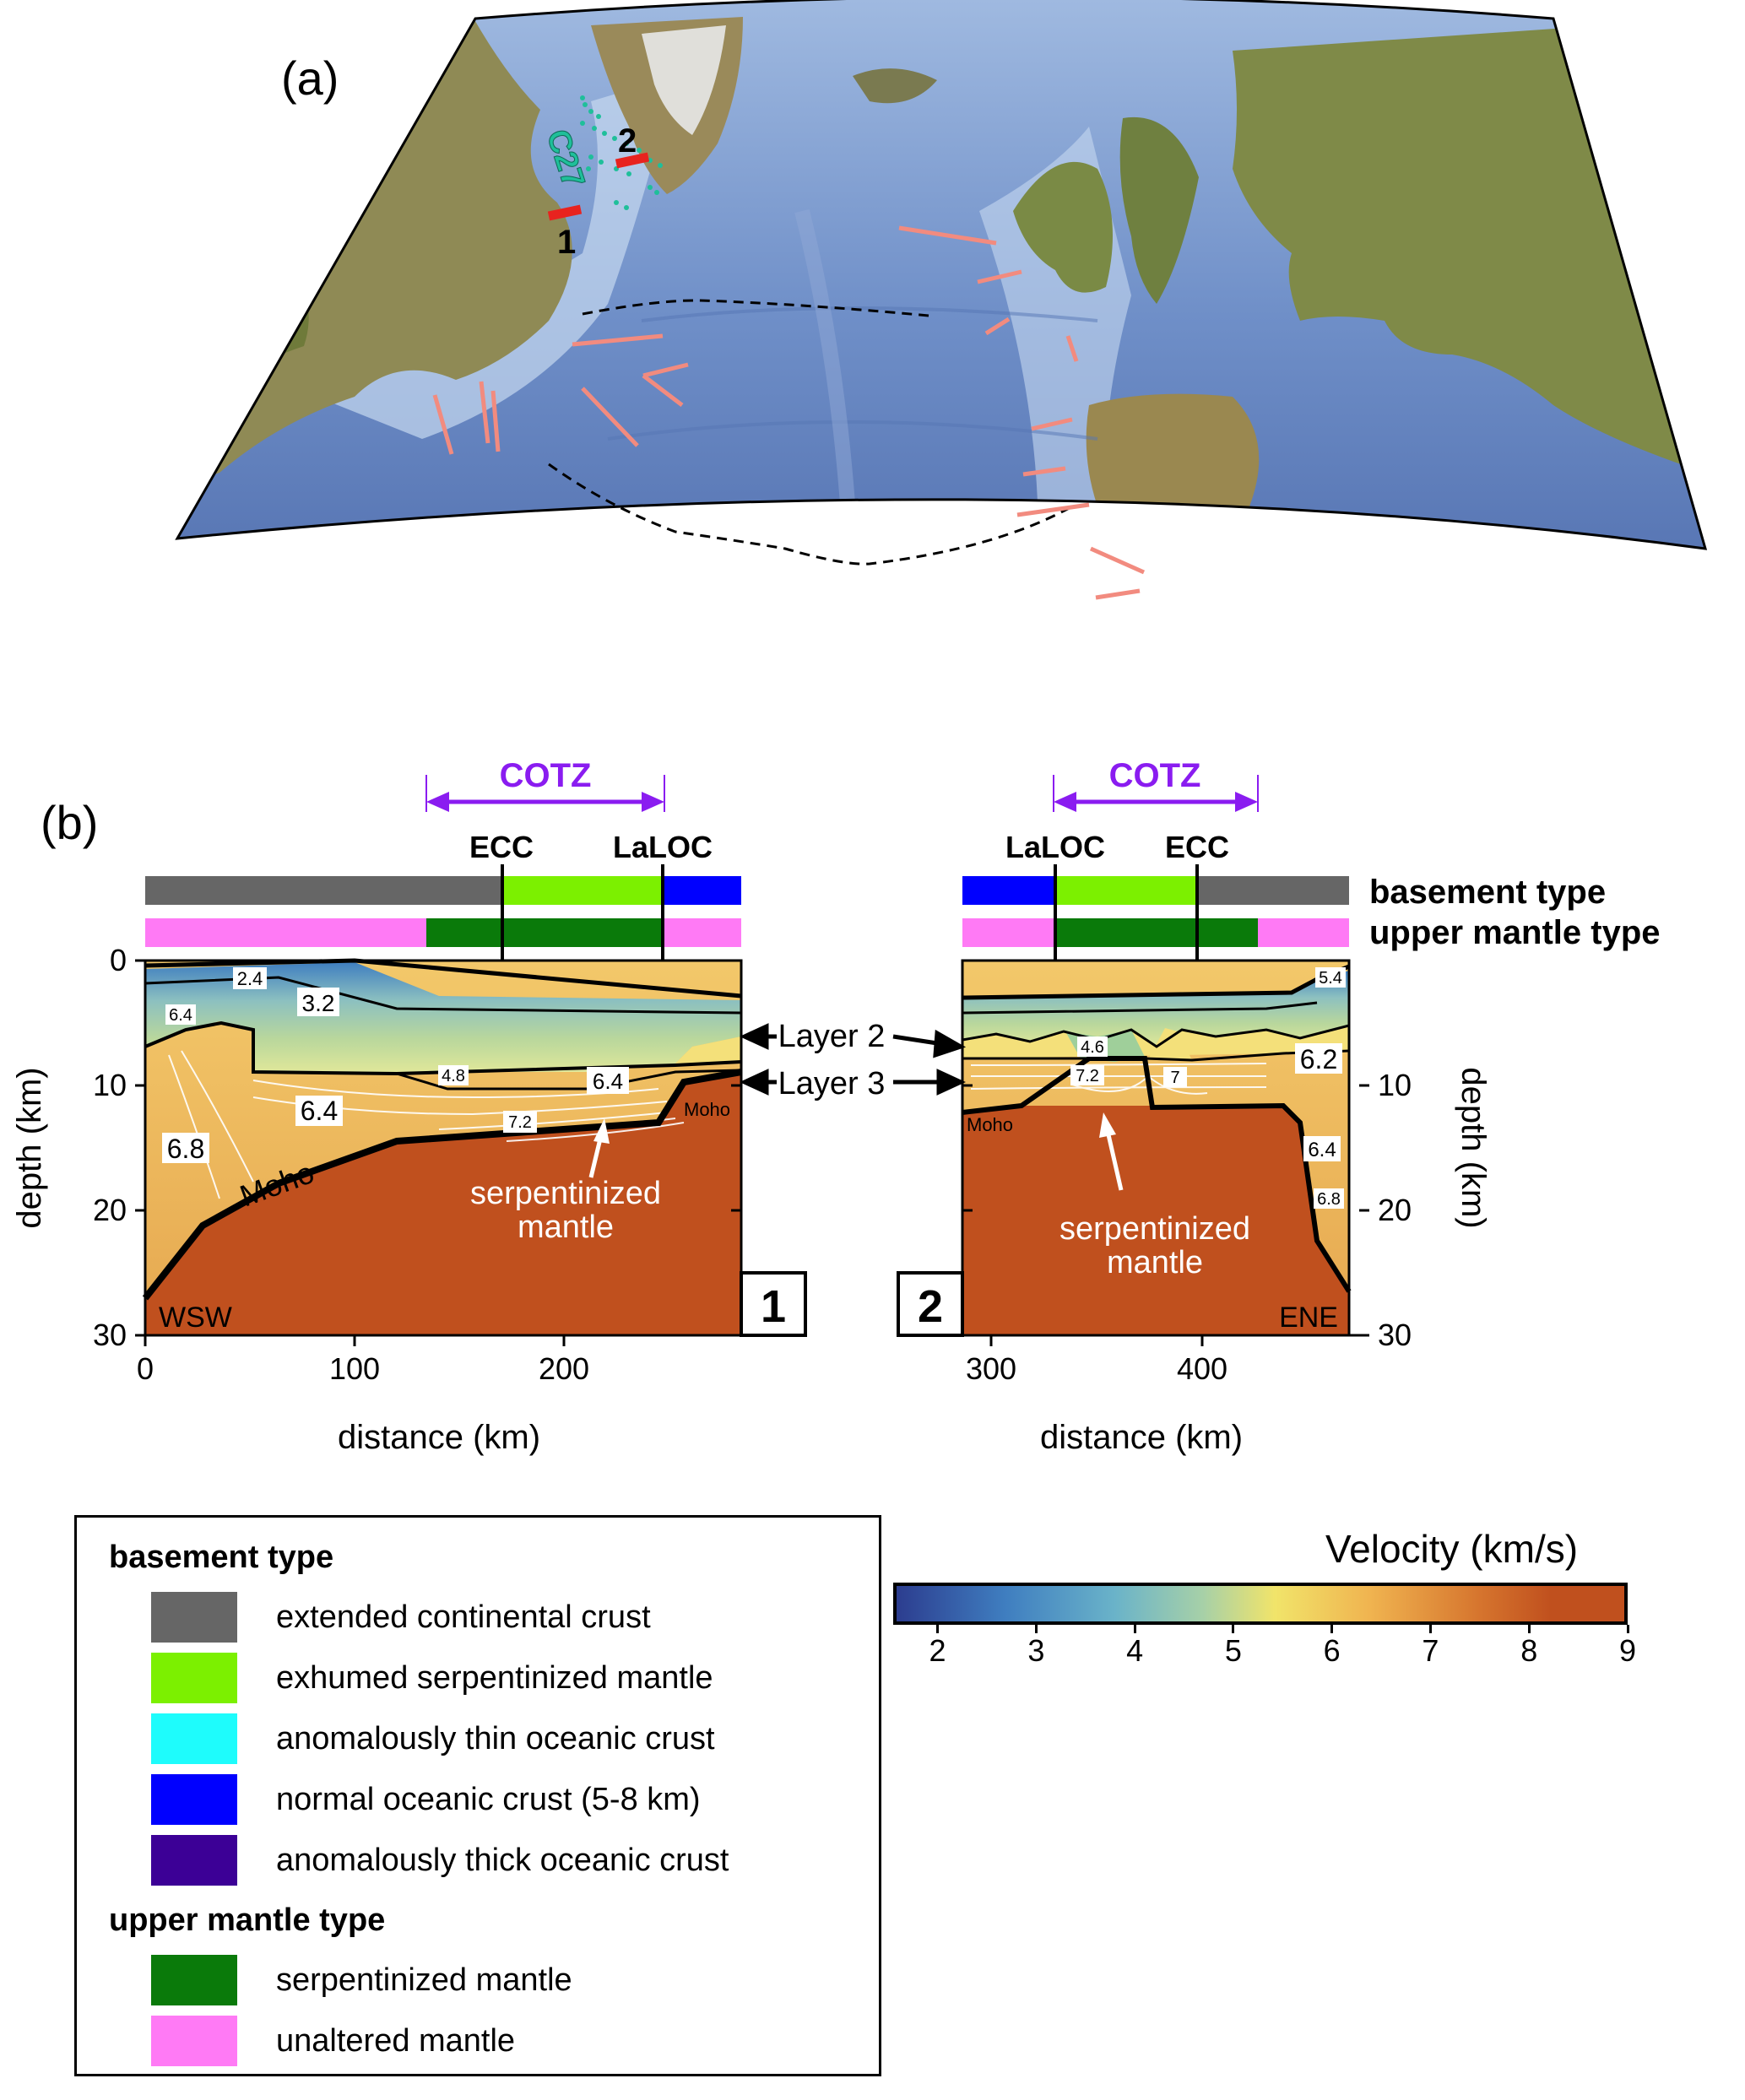 Image resolution: width=1745 pixels, height=2100 pixels. I want to click on svg-text: 4.6, so click(1092, 1047).